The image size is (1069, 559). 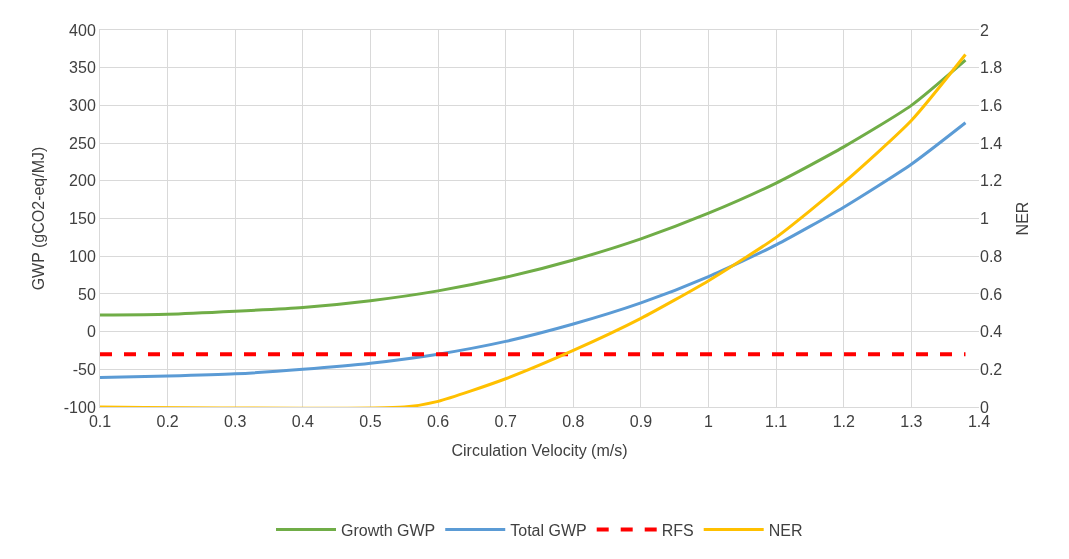 What do you see at coordinates (991, 143) in the screenshot?
I see `y2-tick-label: 1.4` at bounding box center [991, 143].